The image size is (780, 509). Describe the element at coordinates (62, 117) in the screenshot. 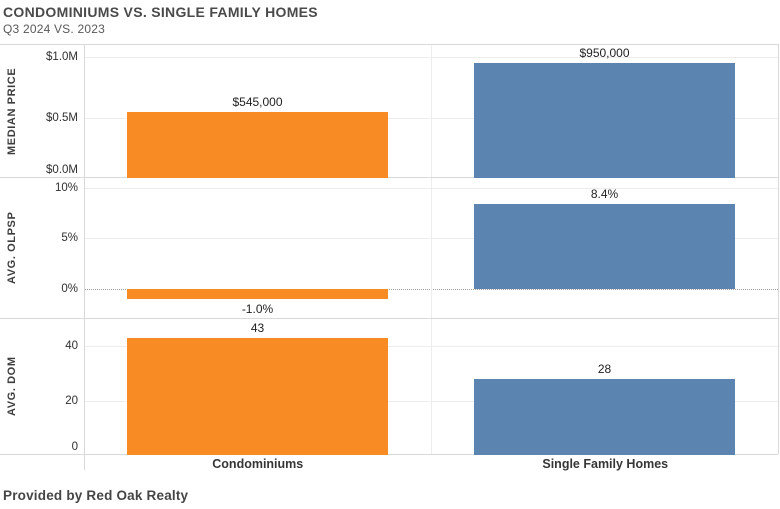

I see `y-tick-label: $0.5M` at that location.